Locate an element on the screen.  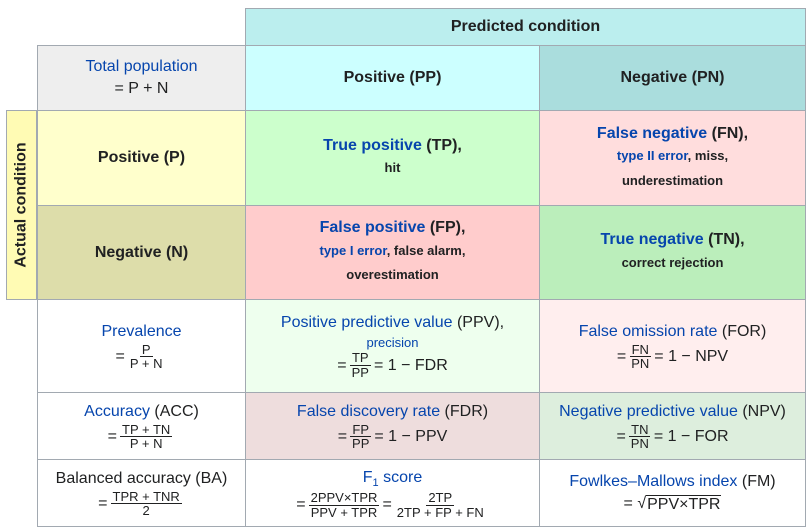
prevalence-denominator: P + N is located at coordinates (146, 364).